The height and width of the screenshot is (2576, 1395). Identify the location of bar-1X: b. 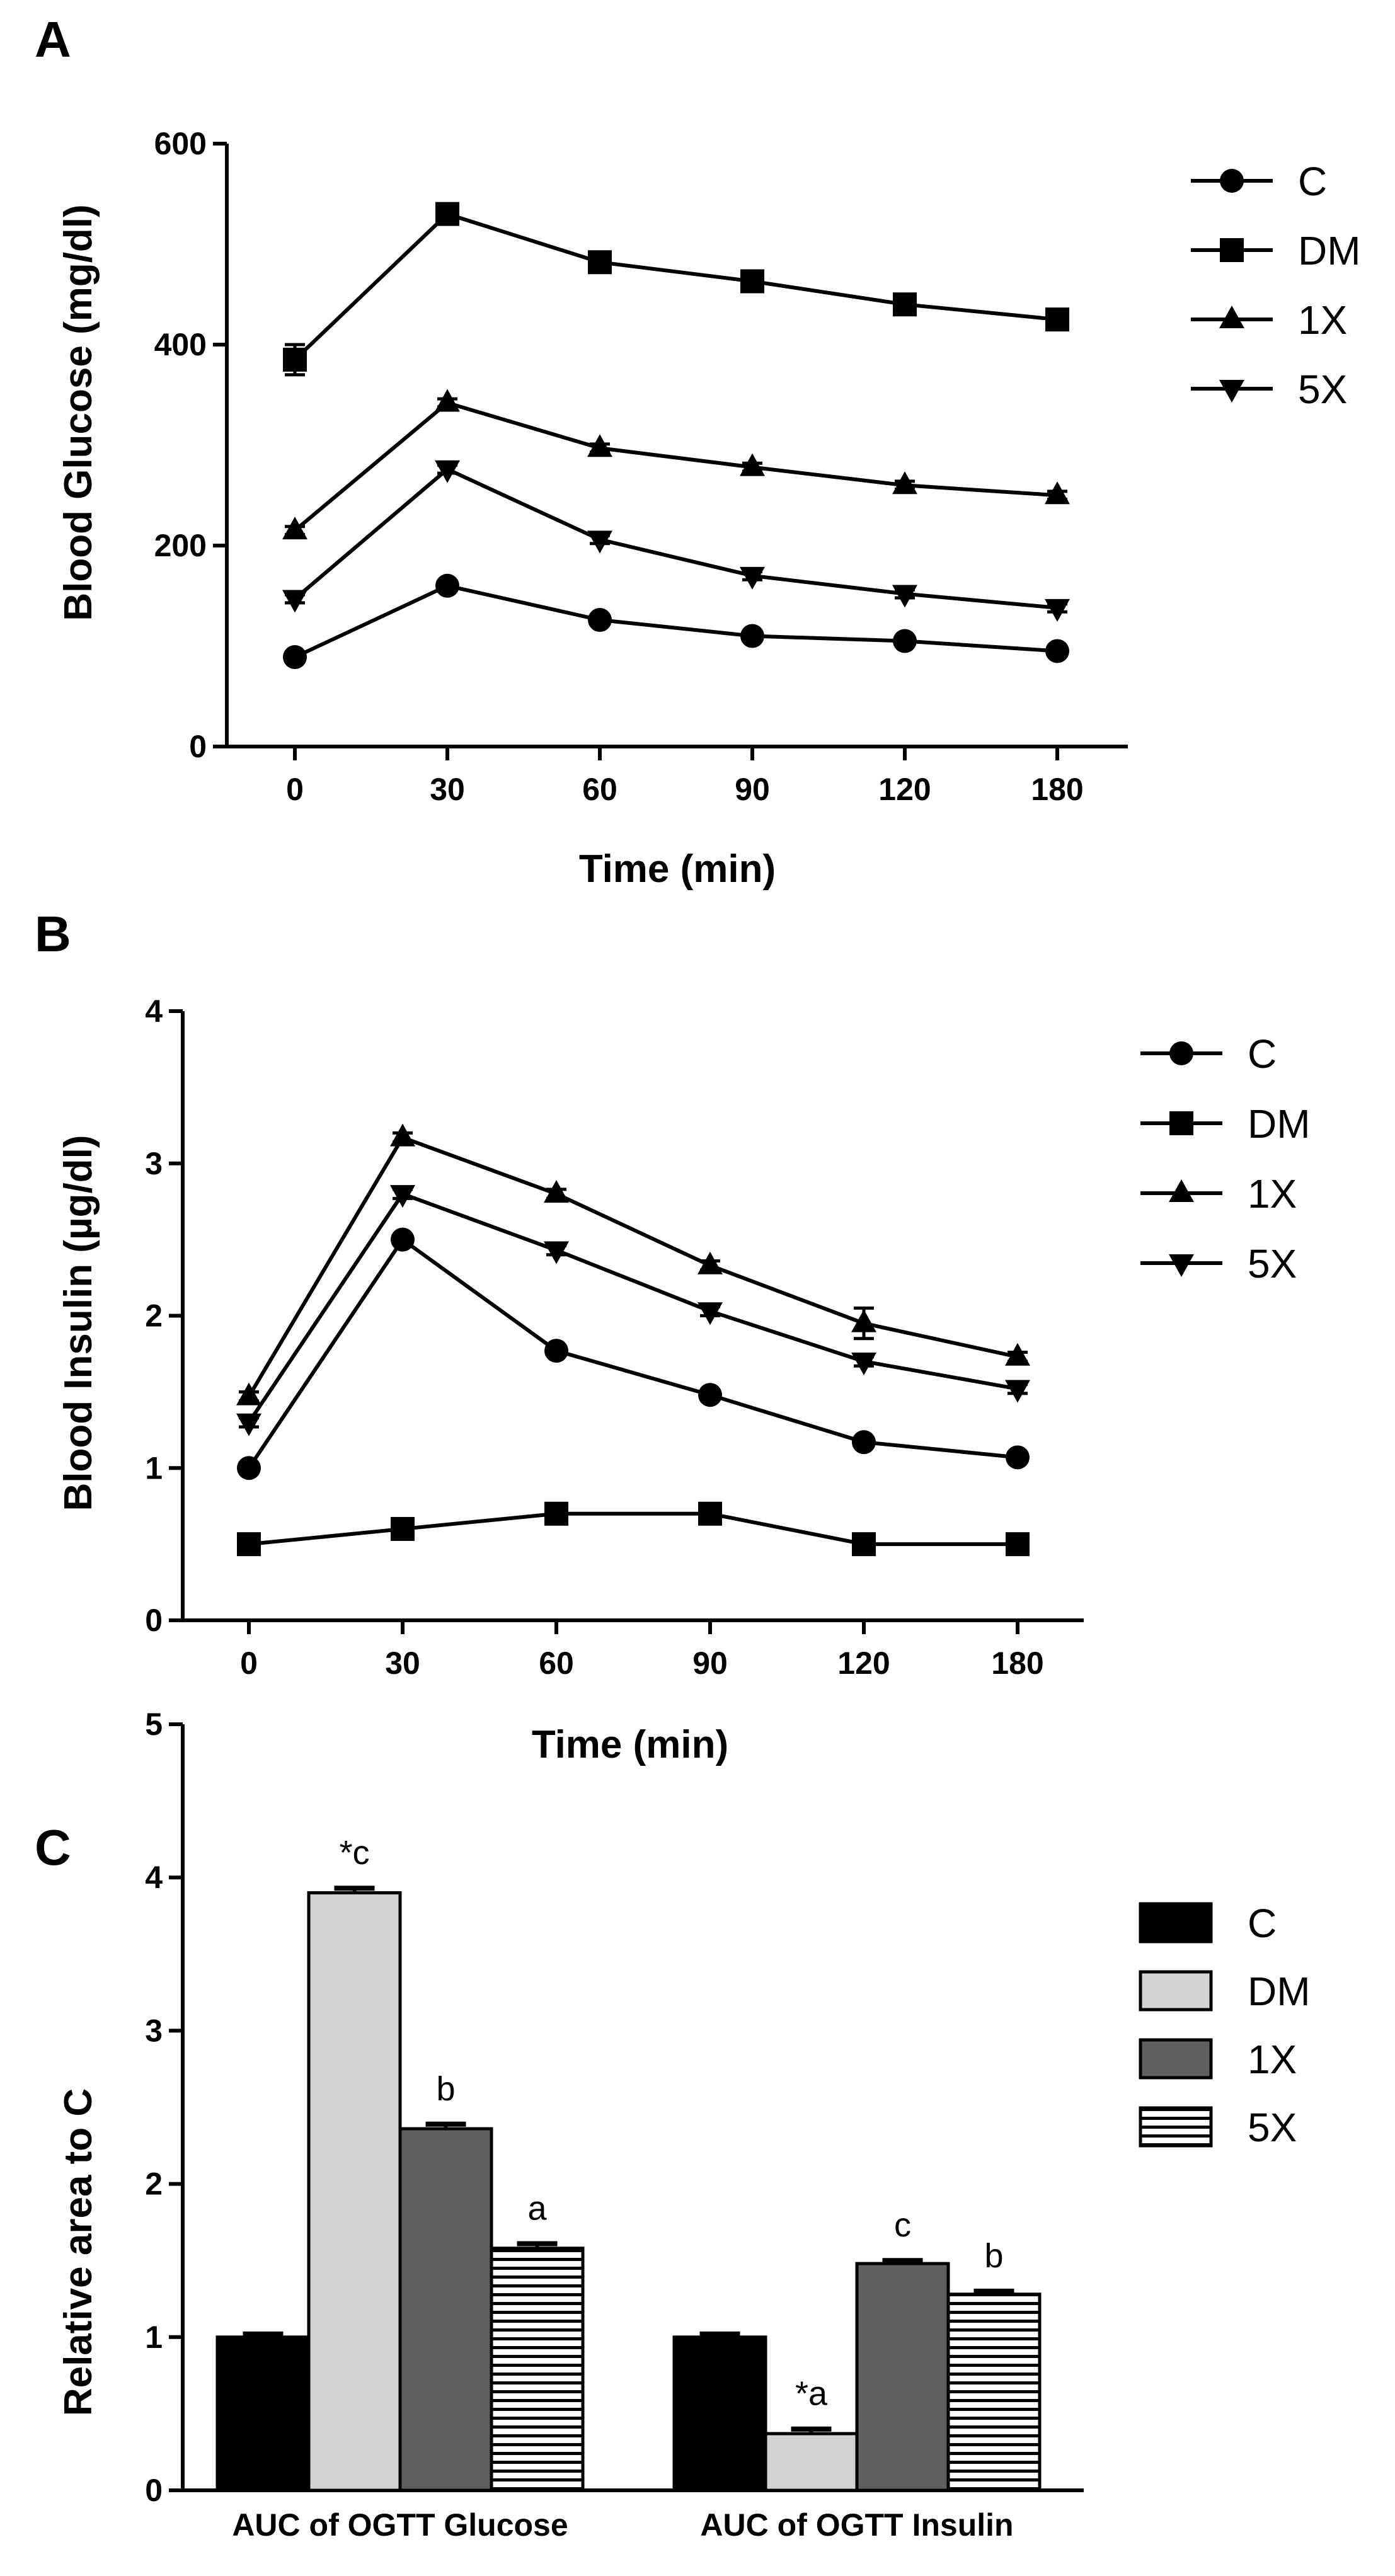
(446, 2281).